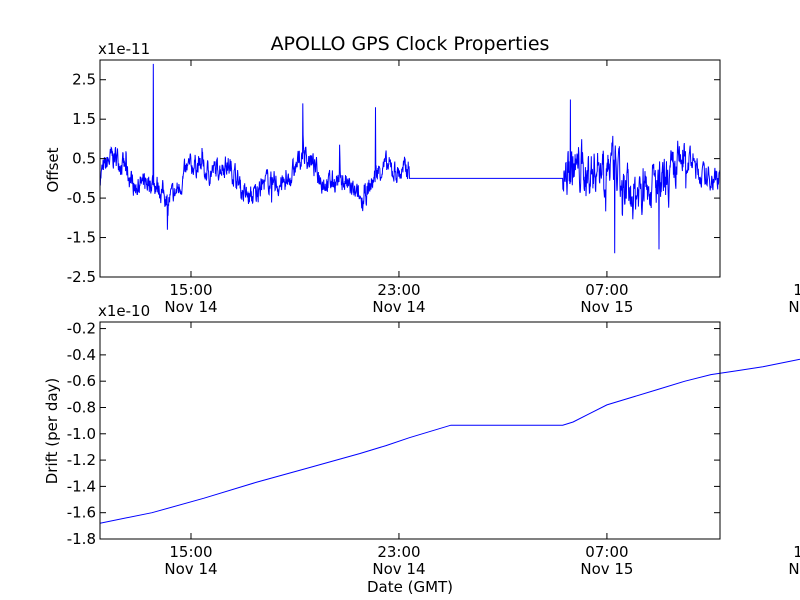 This screenshot has height=600, width=800. Describe the element at coordinates (398, 290) in the screenshot. I see `offset-xtick-time: 23:00` at that location.